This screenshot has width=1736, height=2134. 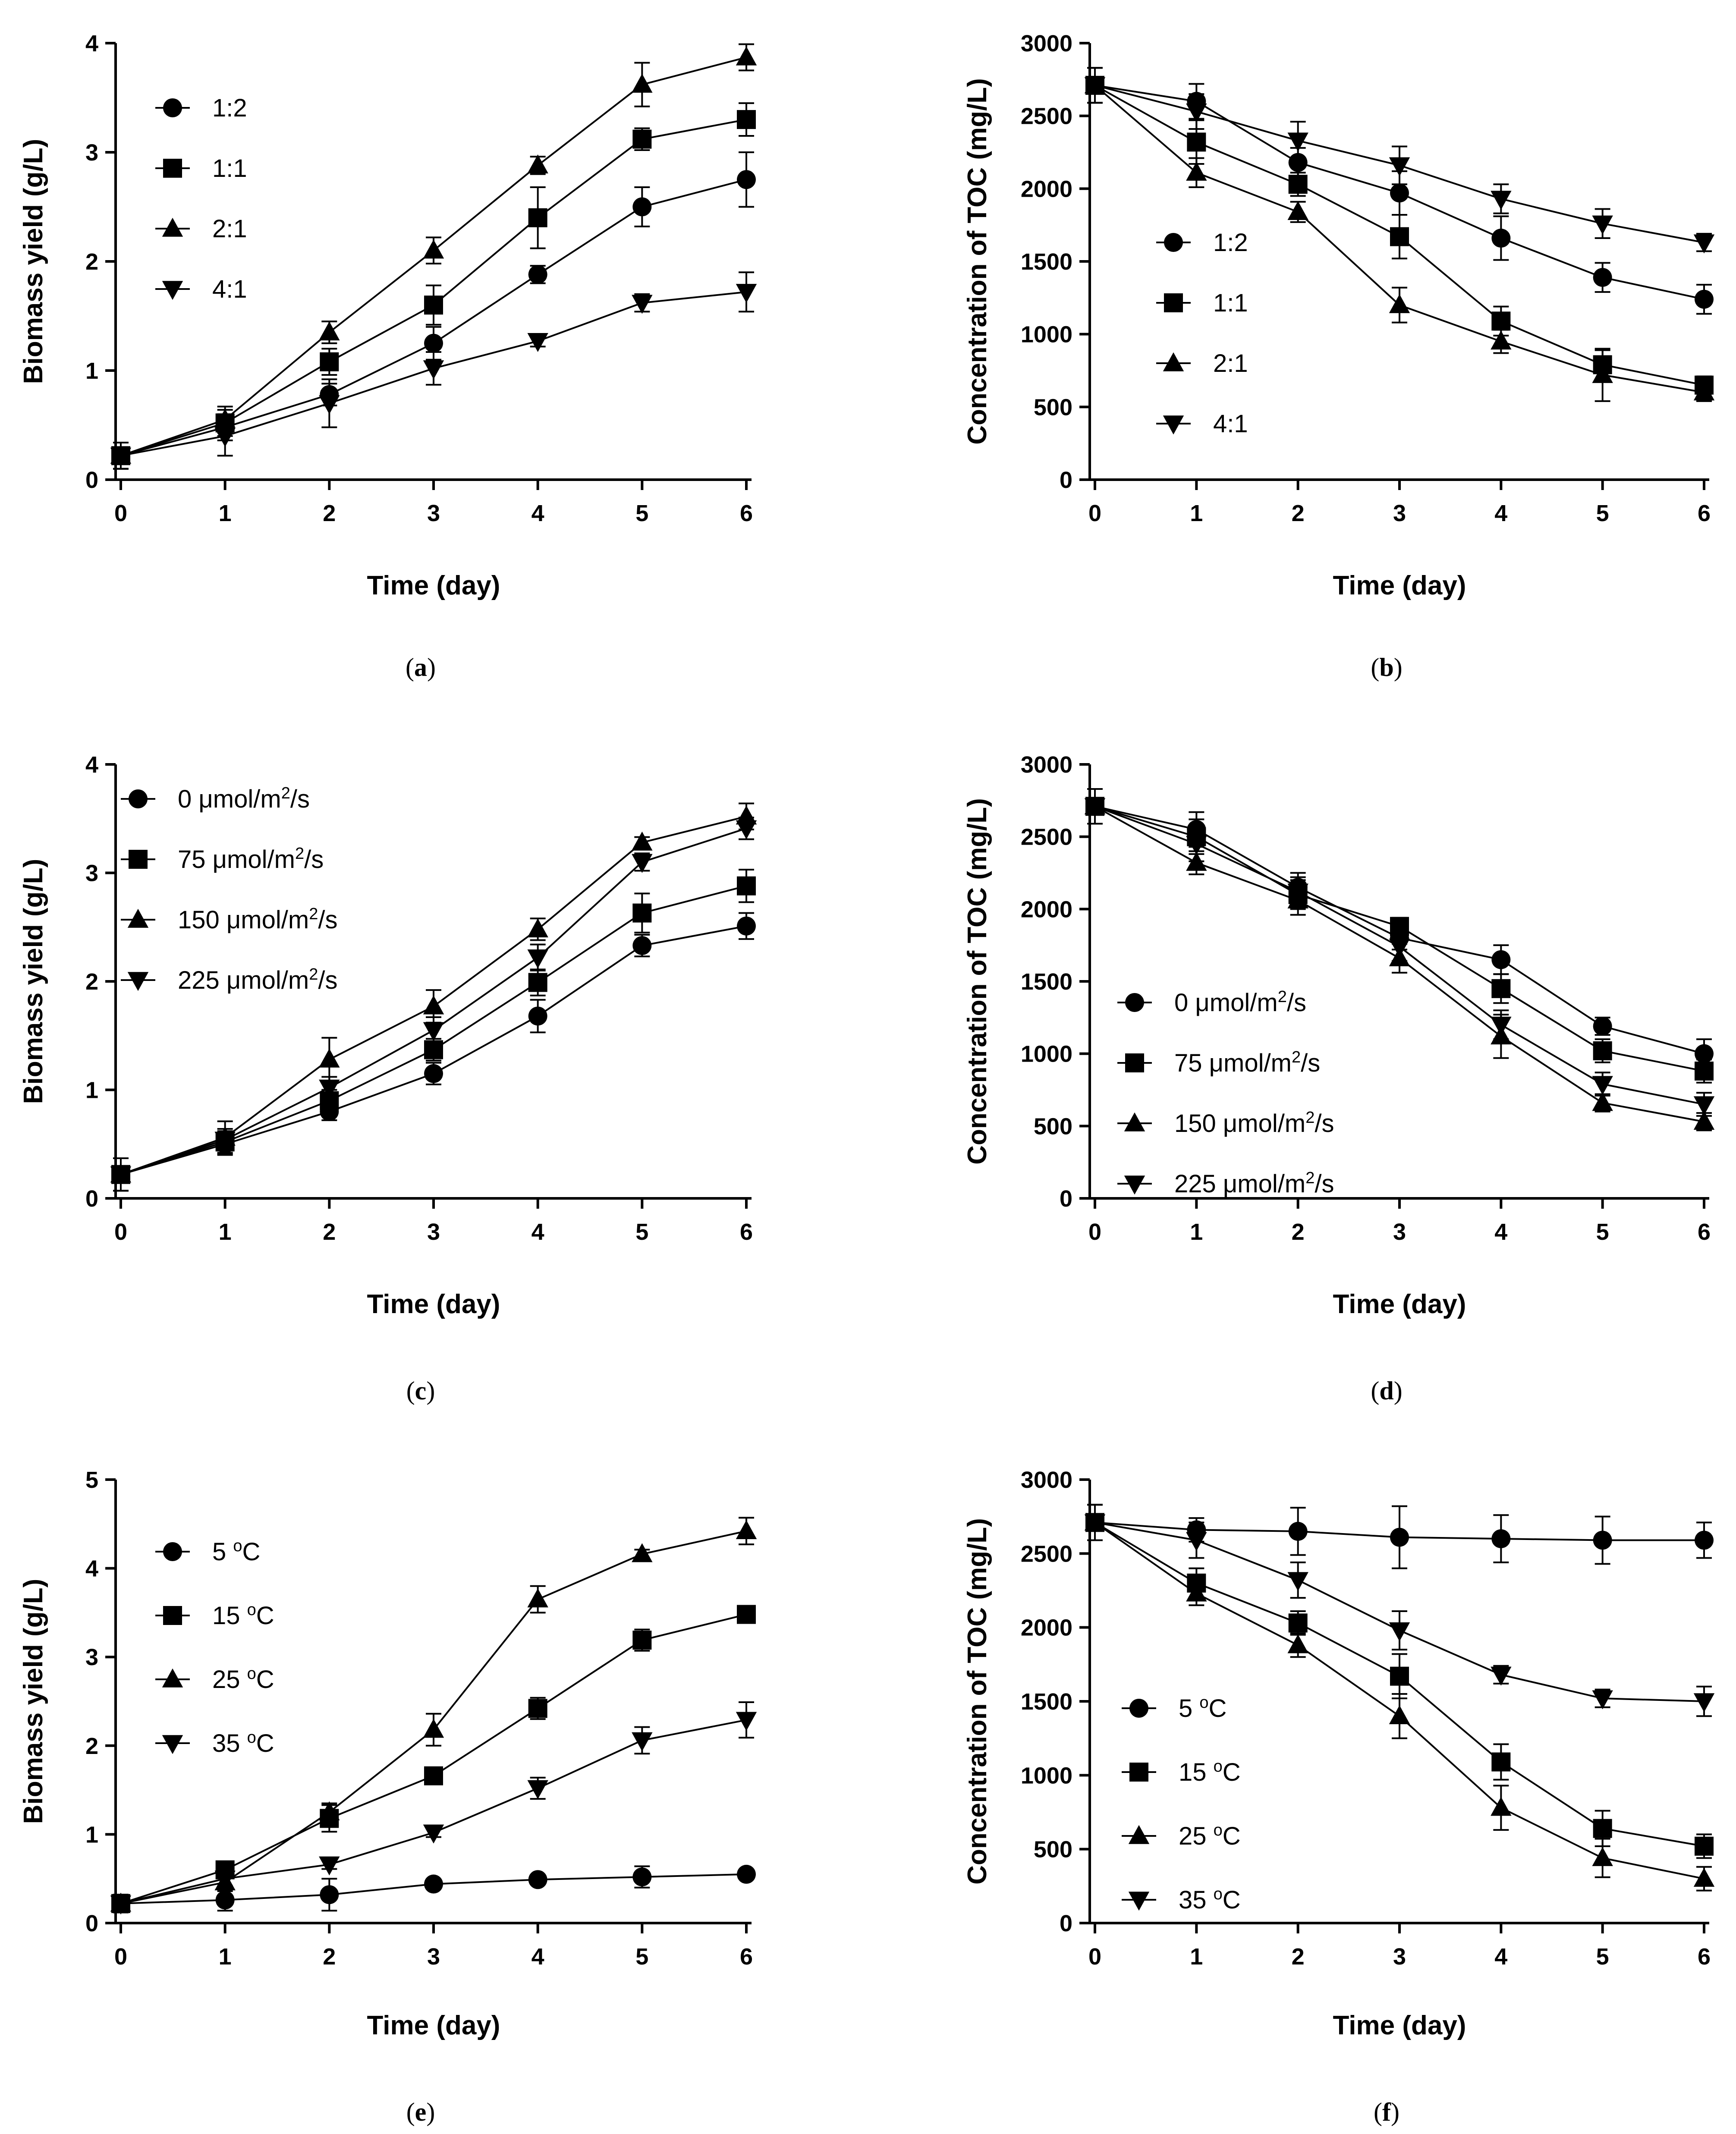 What do you see at coordinates (1046, 1702) in the screenshot?
I see `y-tick-label: 1500` at bounding box center [1046, 1702].